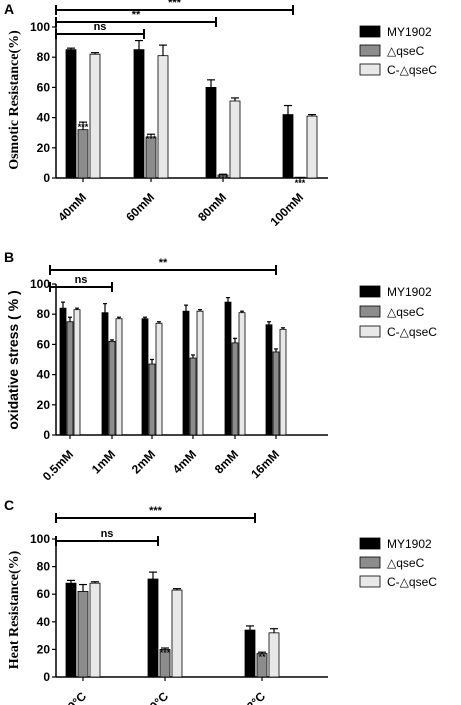 The image size is (461, 705). Describe the element at coordinates (262, 657) in the screenshot. I see `significance-label: **` at that location.